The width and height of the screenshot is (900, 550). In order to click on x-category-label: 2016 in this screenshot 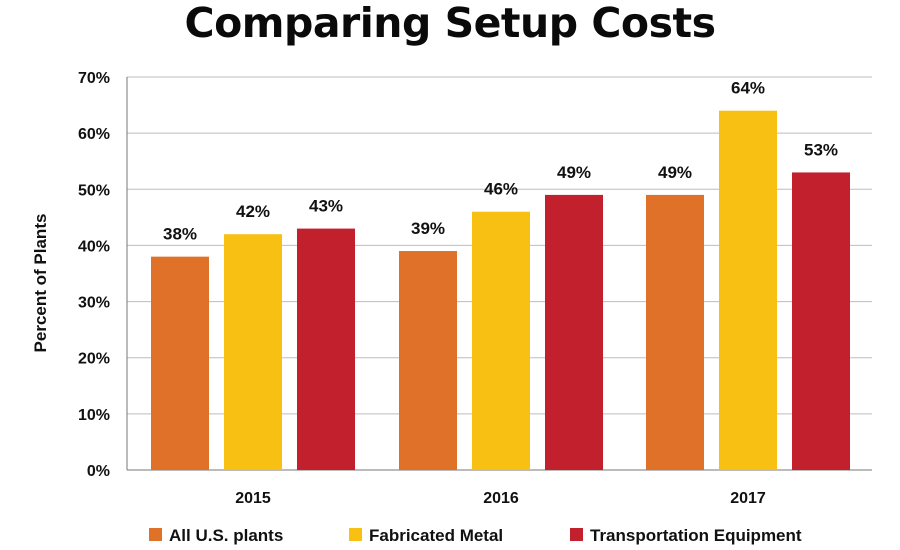, I will do `click(501, 498)`.